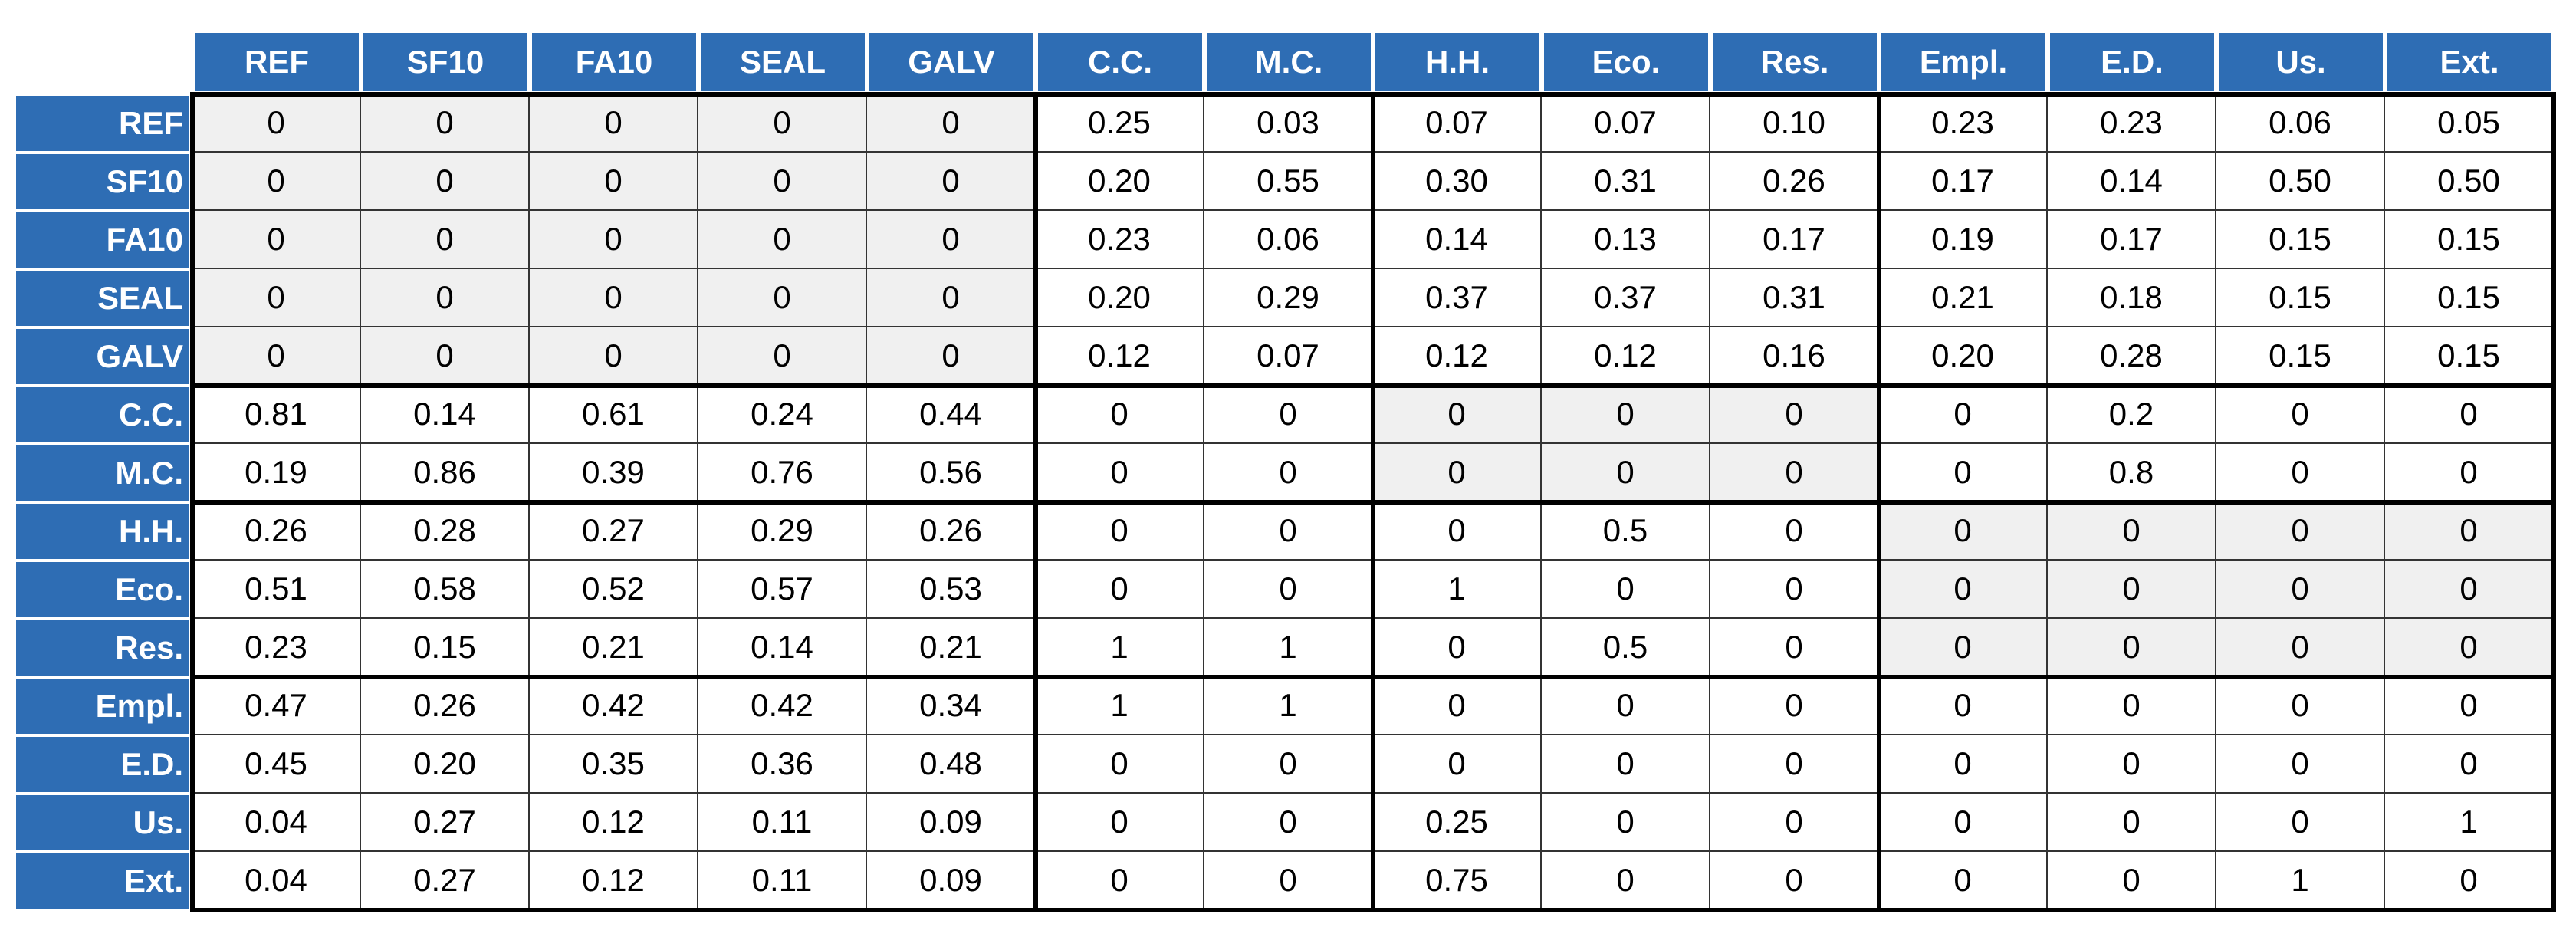 The height and width of the screenshot is (937, 2576). Describe the element at coordinates (1120, 240) in the screenshot. I see `table-cell: 0.23` at that location.